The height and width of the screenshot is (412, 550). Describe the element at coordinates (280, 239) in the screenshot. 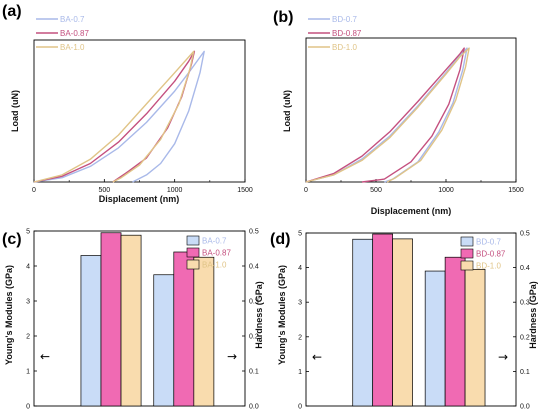

I see `panel-label: (d)` at that location.